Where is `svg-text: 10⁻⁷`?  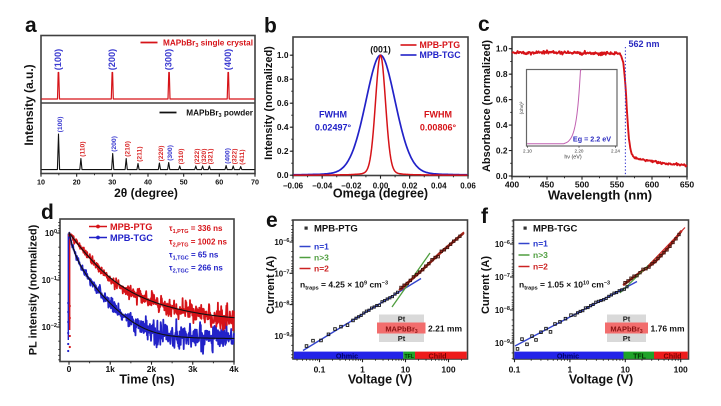
svg-text: 10⁻⁷ is located at coordinates (502, 277).